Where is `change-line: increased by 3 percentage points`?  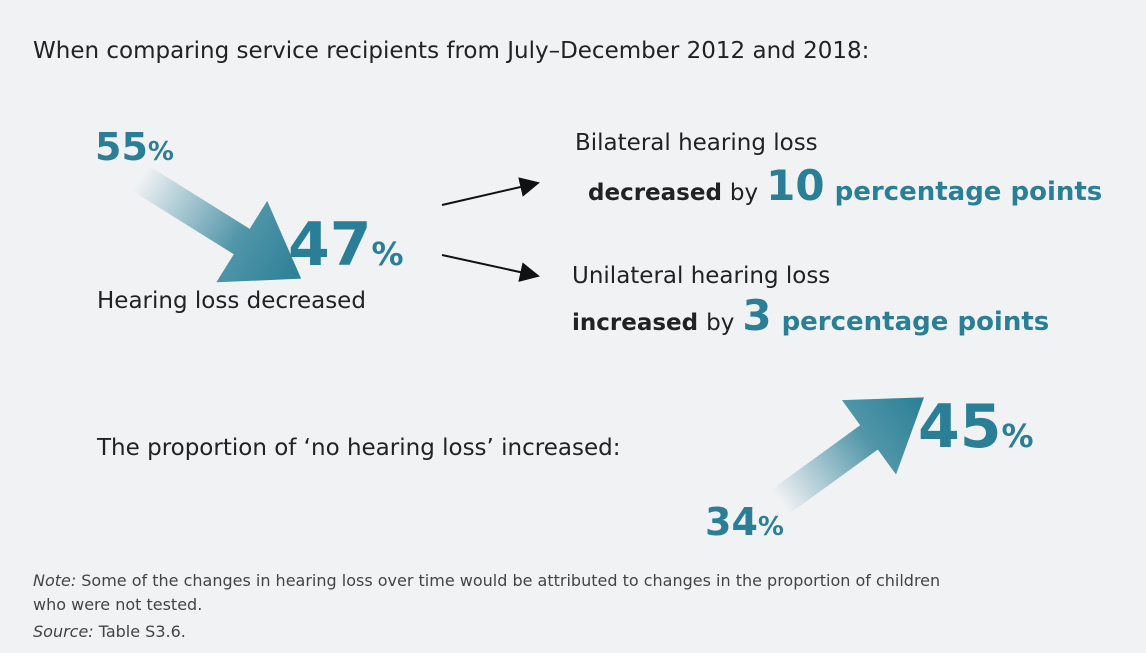
change-line: increased by 3 percentage points is located at coordinates (810, 315).